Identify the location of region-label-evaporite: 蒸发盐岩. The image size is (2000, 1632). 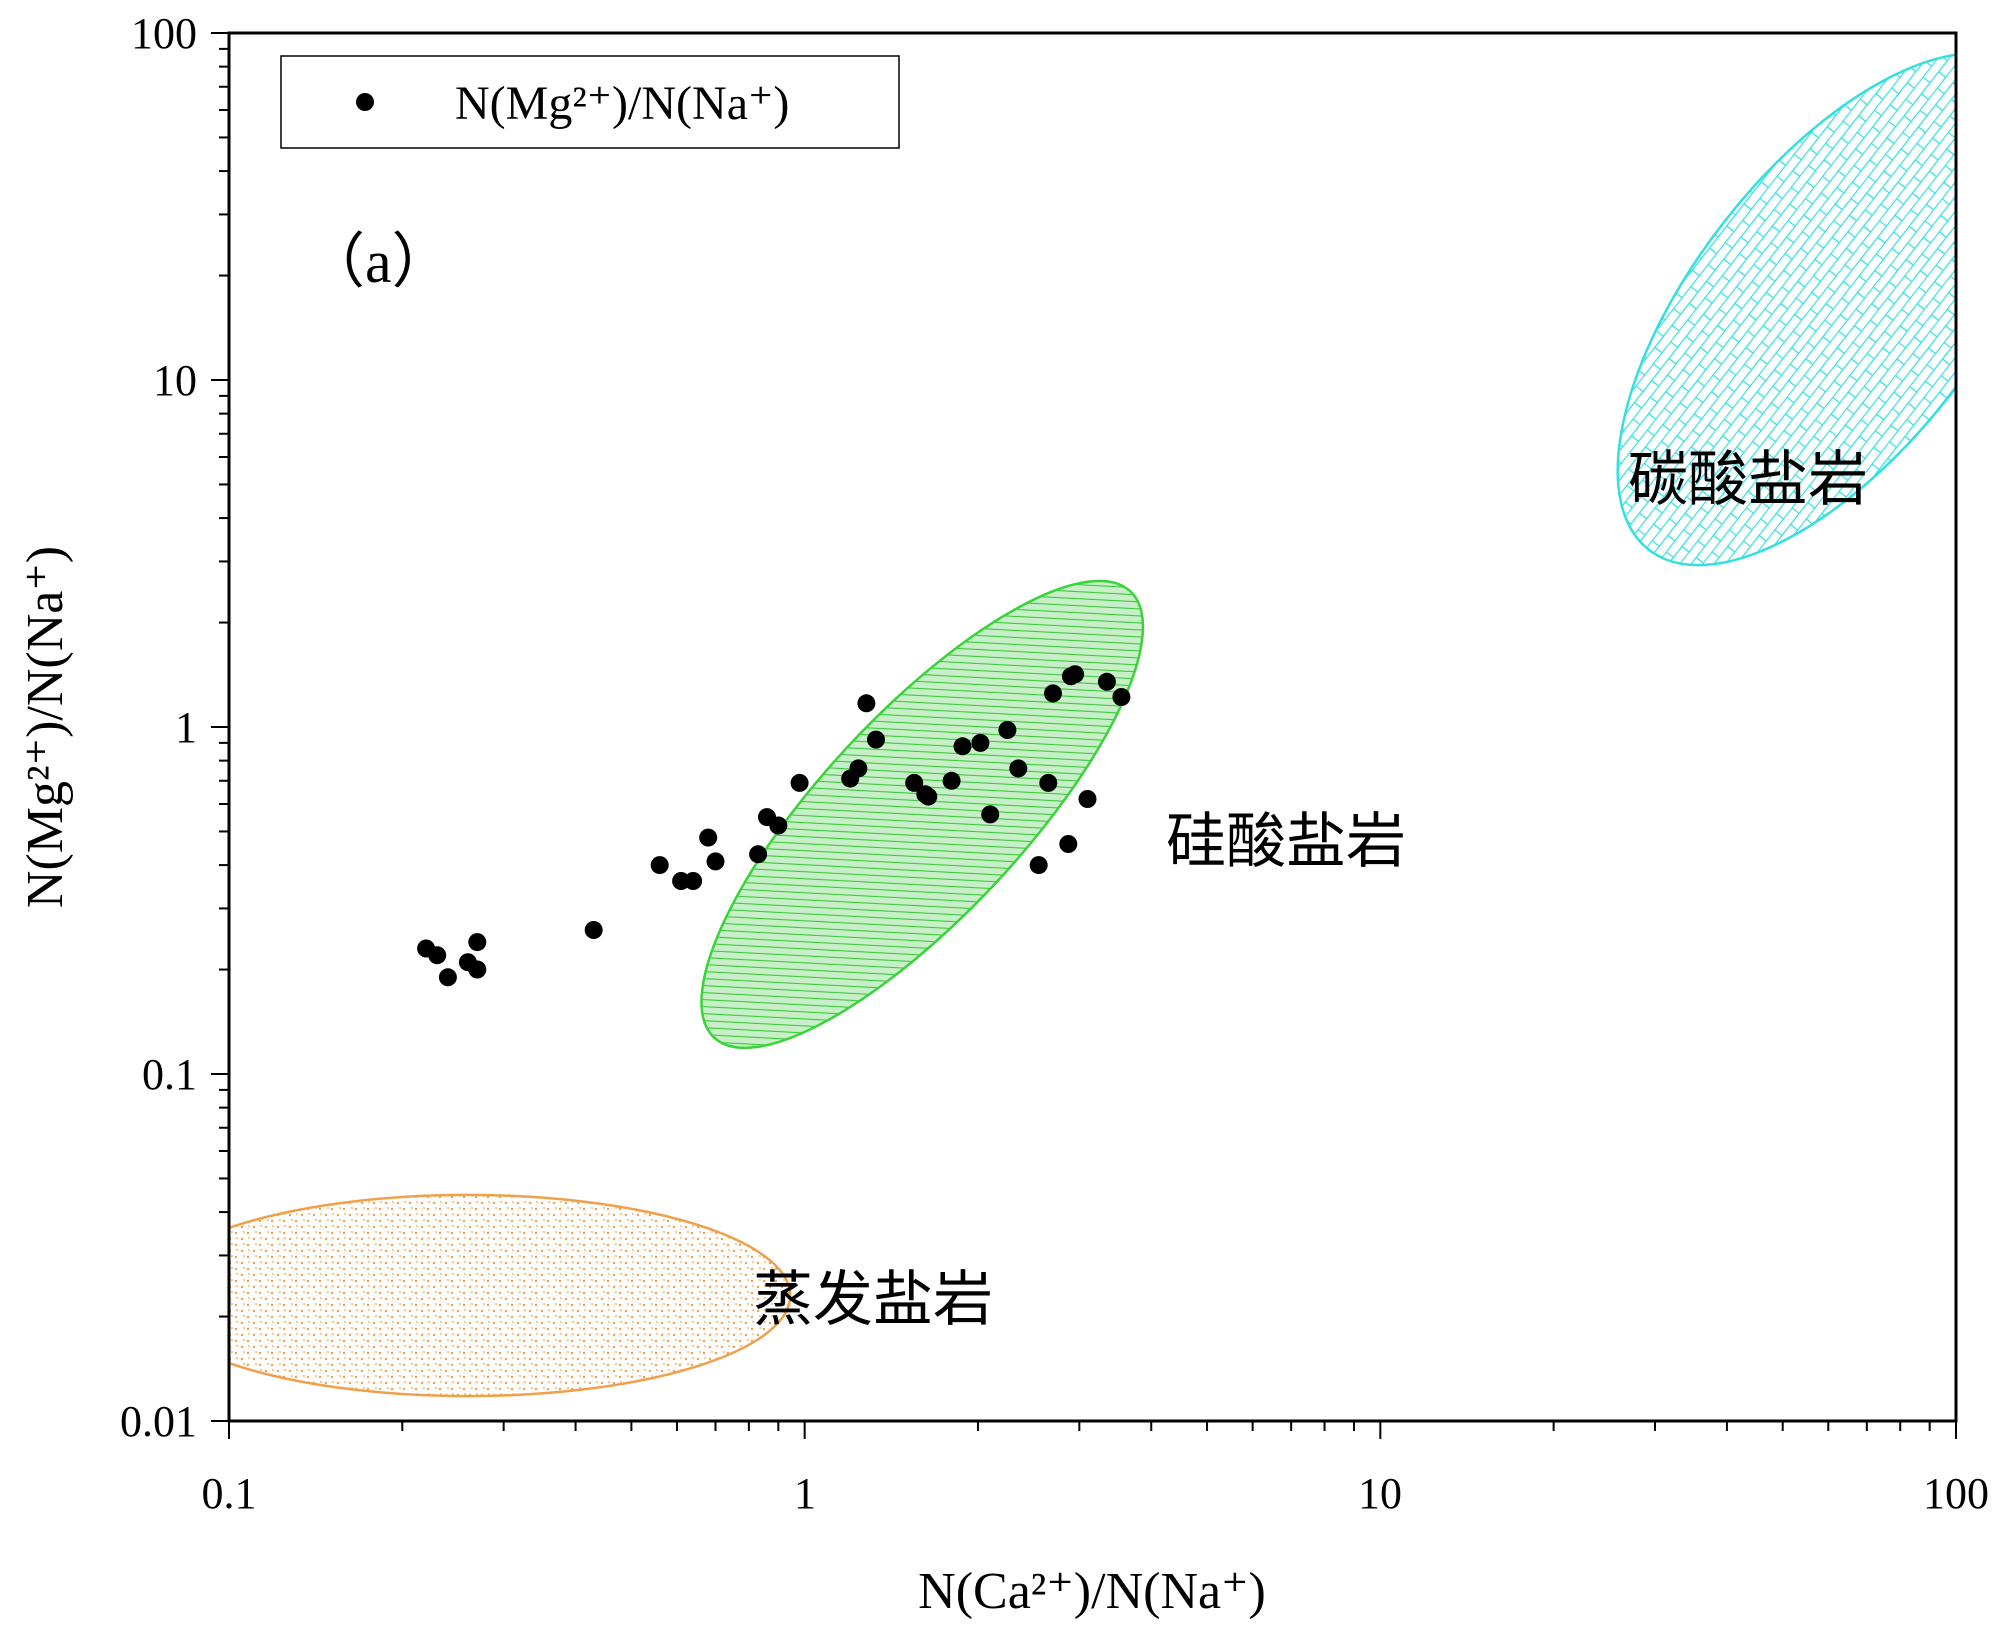
(873, 1300).